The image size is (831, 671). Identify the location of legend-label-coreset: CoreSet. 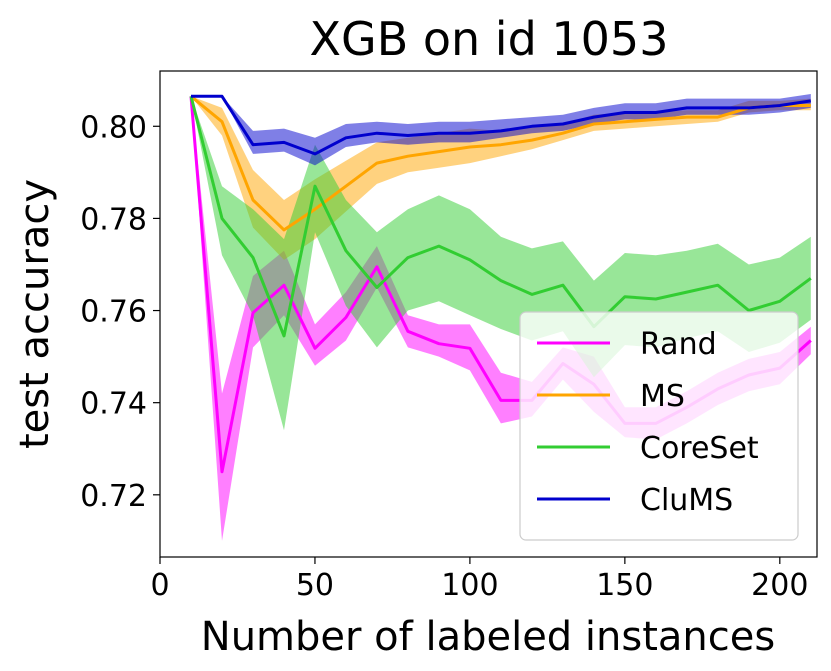
(699, 448).